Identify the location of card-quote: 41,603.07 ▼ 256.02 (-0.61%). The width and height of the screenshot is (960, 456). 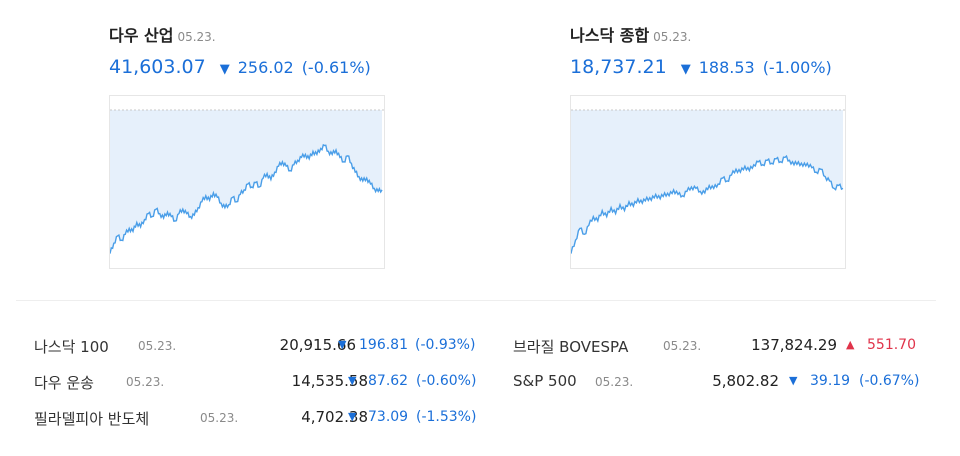
(240, 67).